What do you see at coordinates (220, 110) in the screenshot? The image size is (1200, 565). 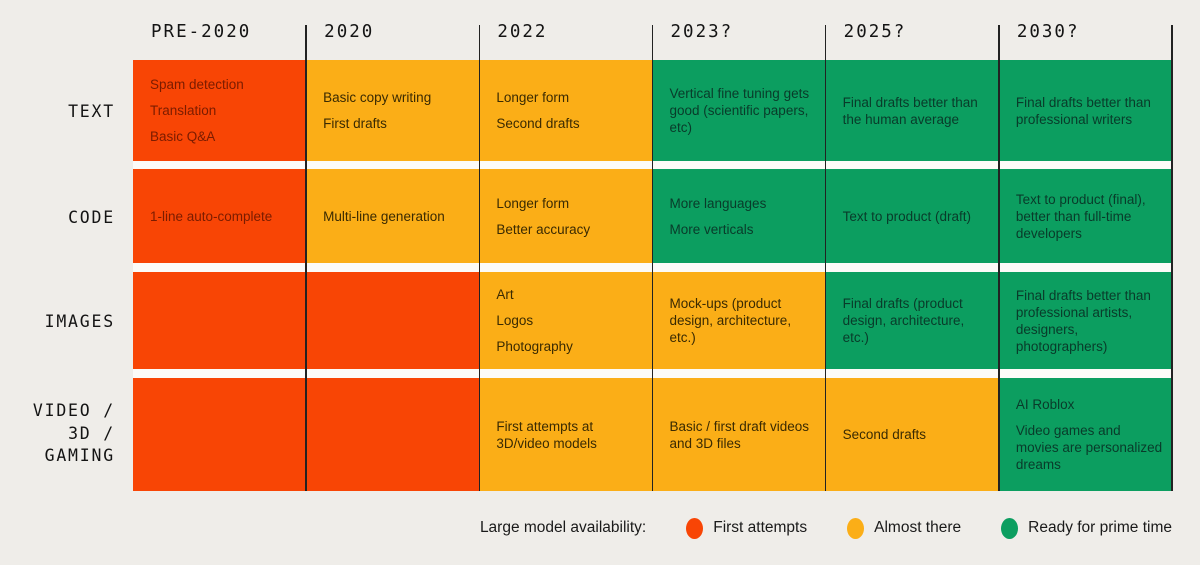 I see `status-cell-first_attempts: Spam detection Translation Basic Q&A` at bounding box center [220, 110].